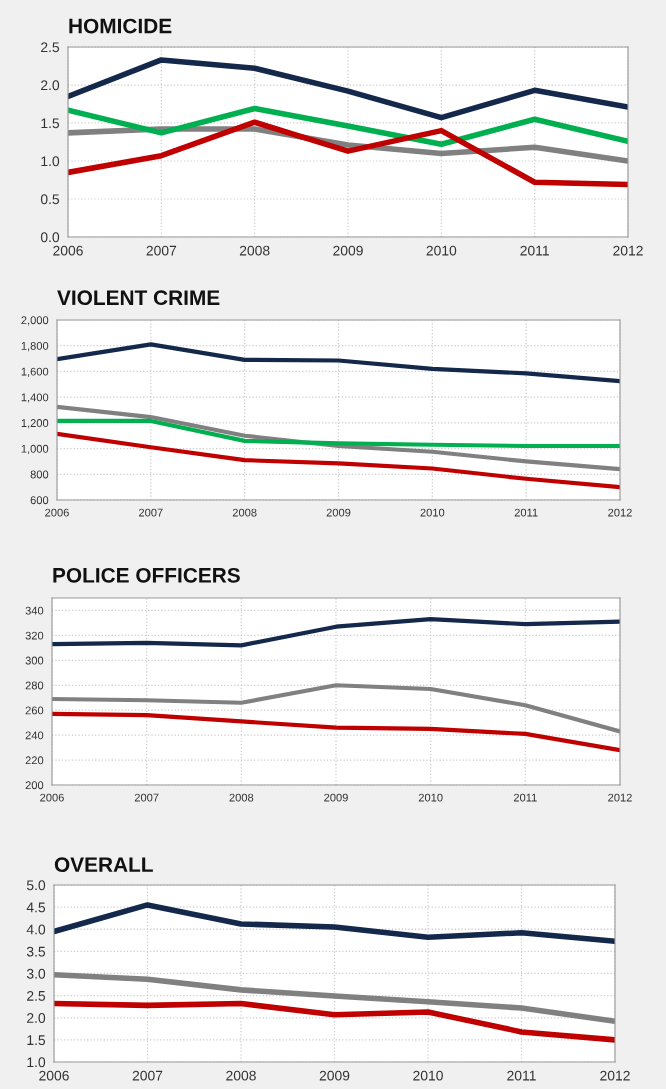 This screenshot has height=1089, width=666. I want to click on y-tick-label: 340, so click(34, 610).